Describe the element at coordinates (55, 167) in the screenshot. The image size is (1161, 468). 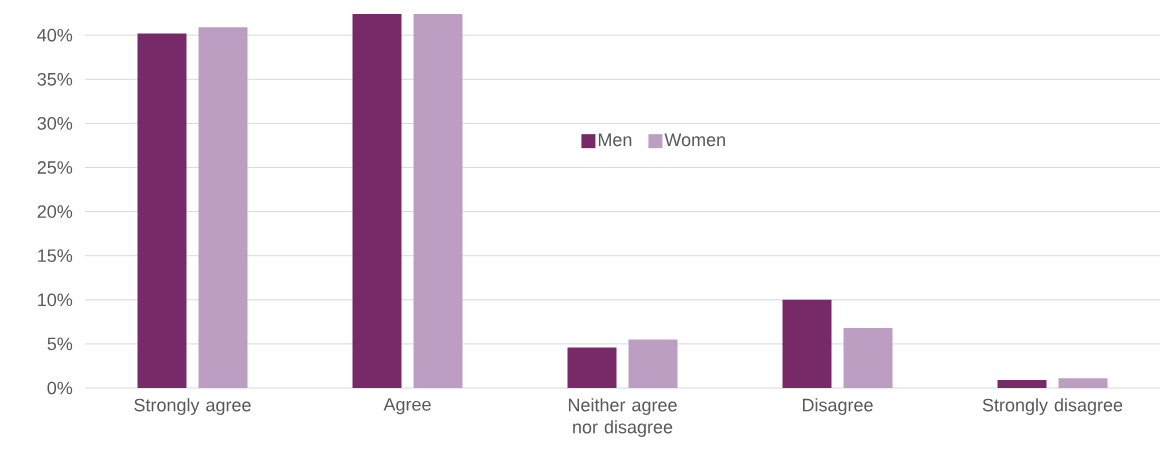
I see `y-tick-label: 25%` at that location.